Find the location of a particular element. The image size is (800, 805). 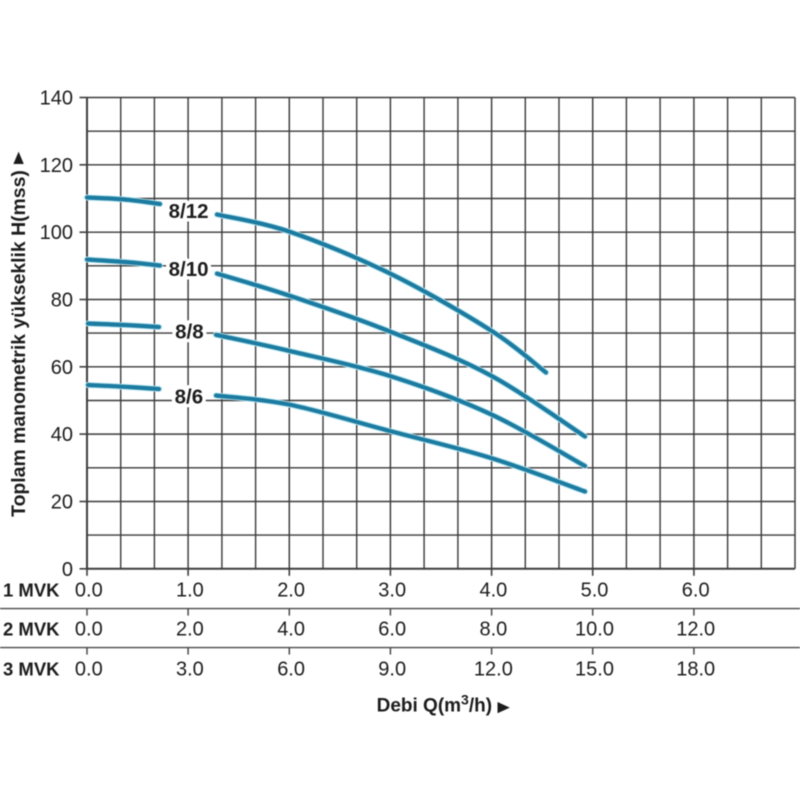

svg-text: 1 MVK is located at coordinates (31, 590).